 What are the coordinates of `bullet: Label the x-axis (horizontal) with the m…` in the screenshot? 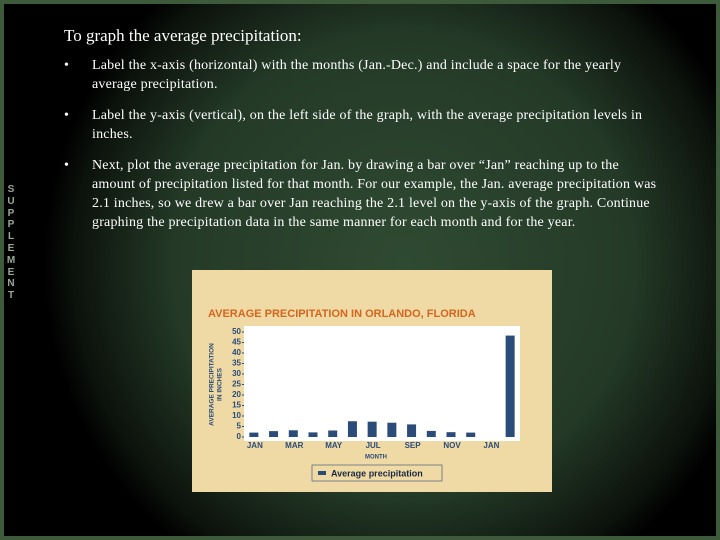 It's located at (364, 75).